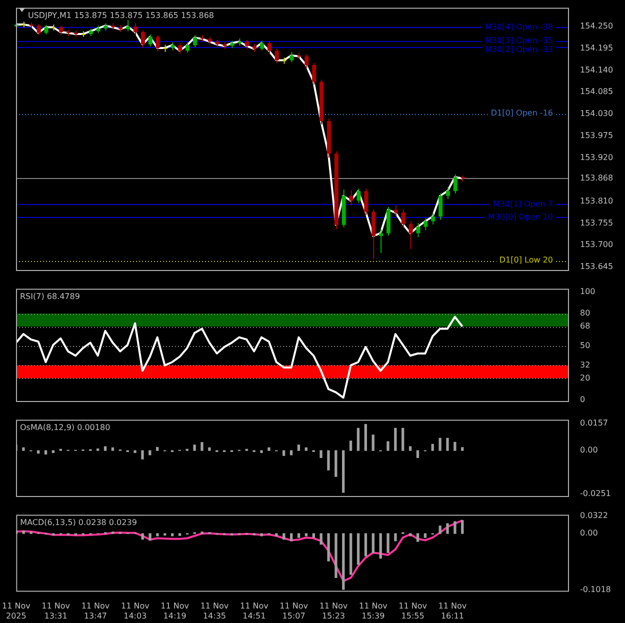 This screenshot has height=623, width=625. I want to click on y-tick-label: 50, so click(585, 345).